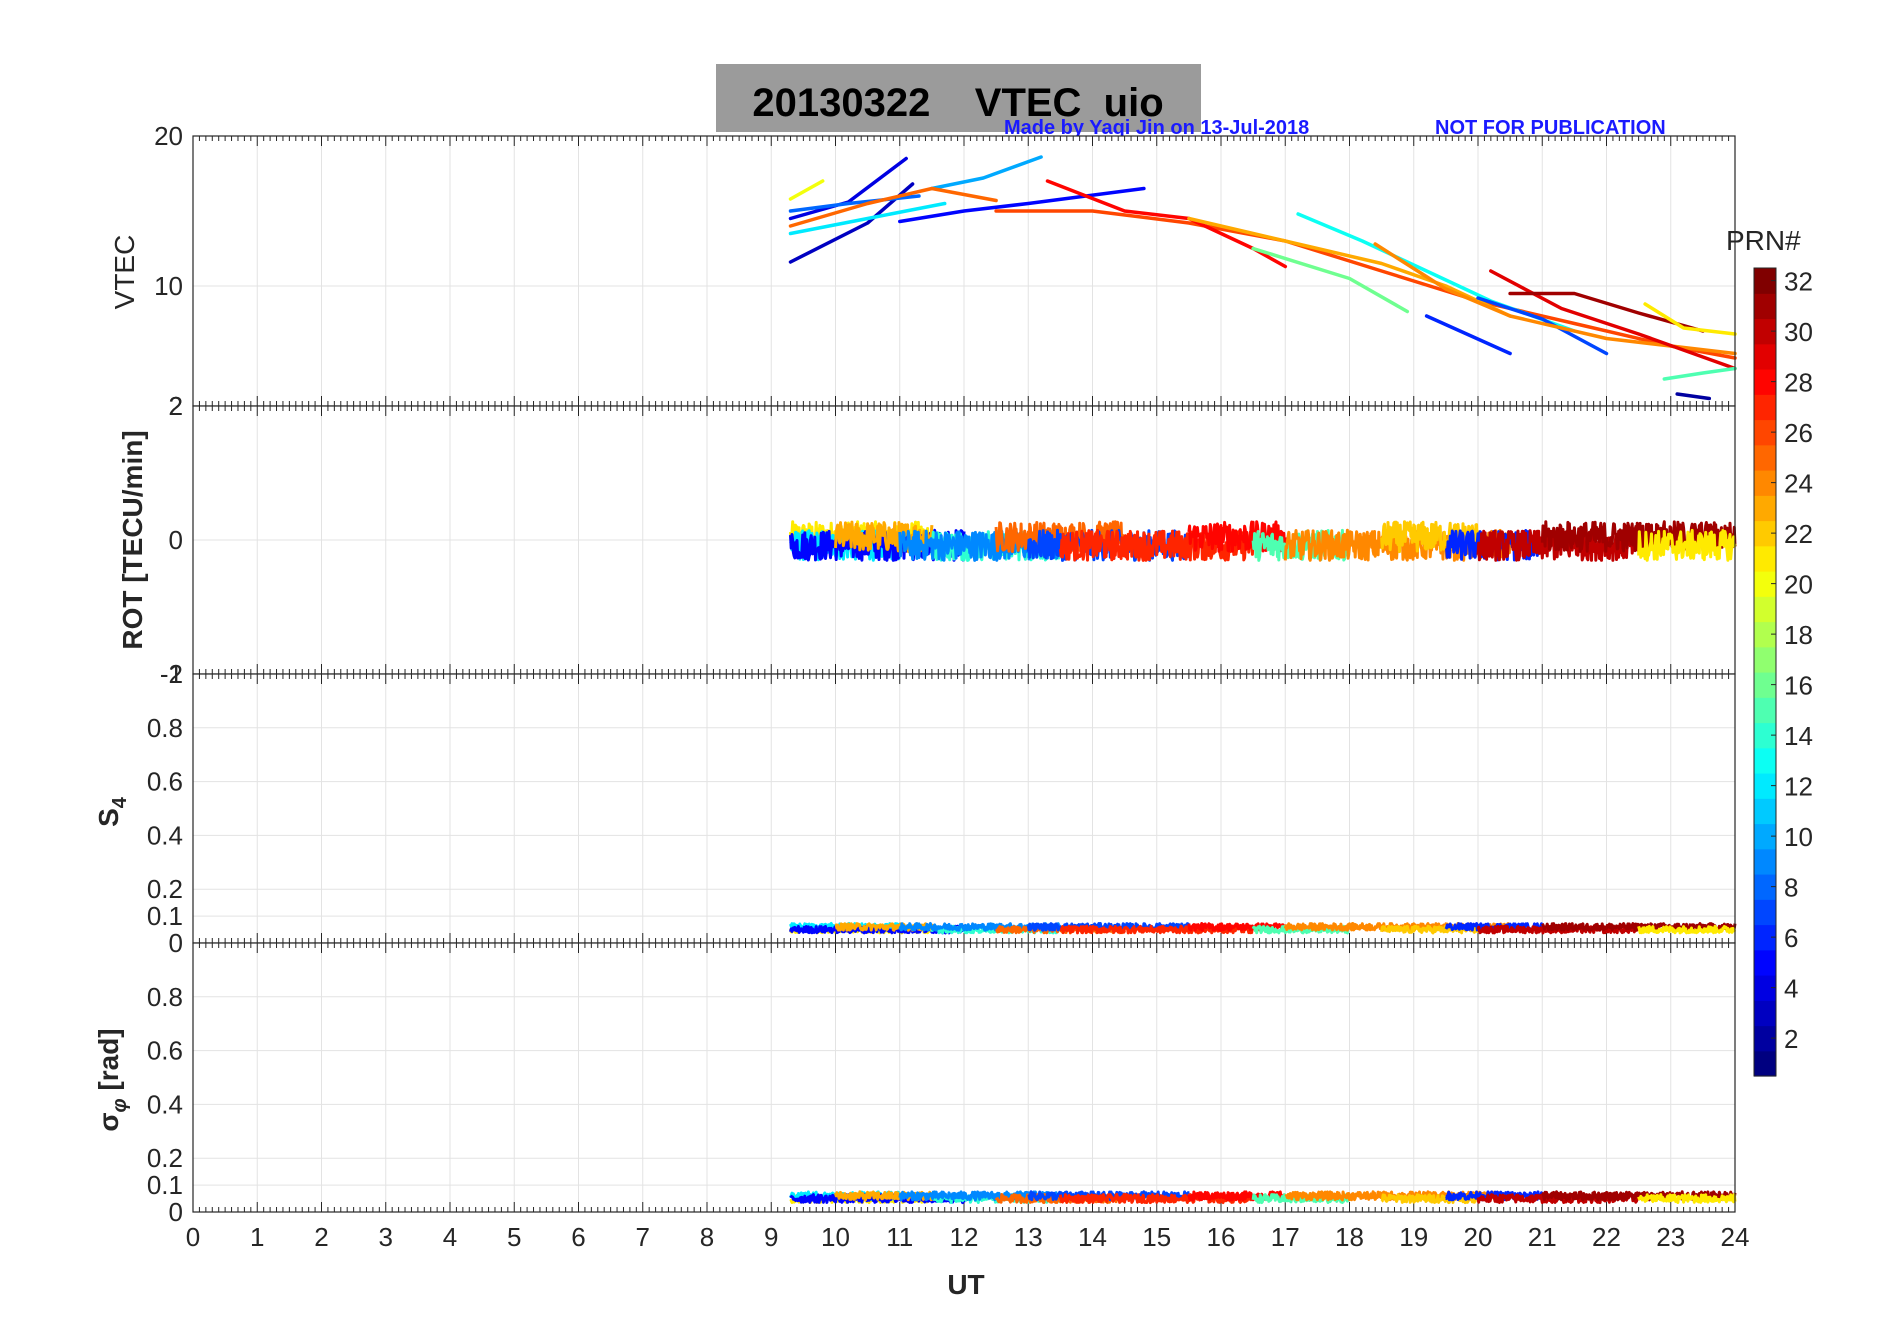  I want to click on colorbar-tick-label: 4, so click(1791, 989).